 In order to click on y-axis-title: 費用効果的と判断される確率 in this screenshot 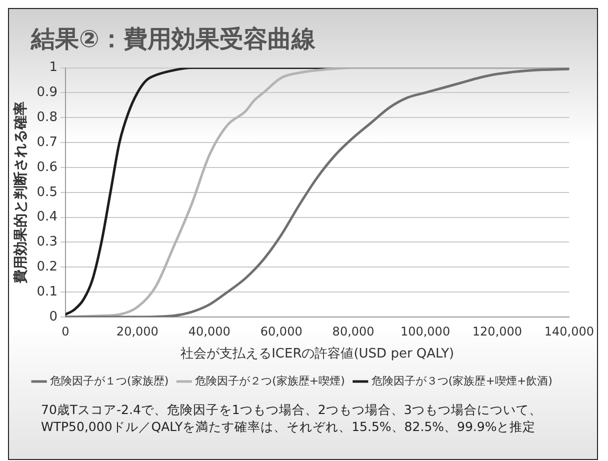, I will do `click(21, 192)`.